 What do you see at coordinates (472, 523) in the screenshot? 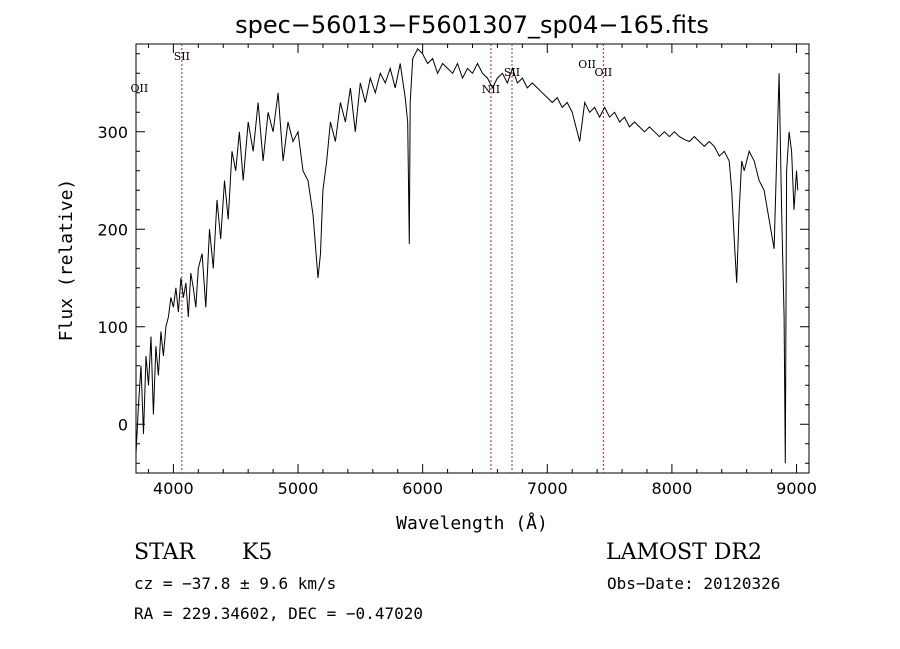
I see `x-axis-label: Wavelength (Å)` at bounding box center [472, 523].